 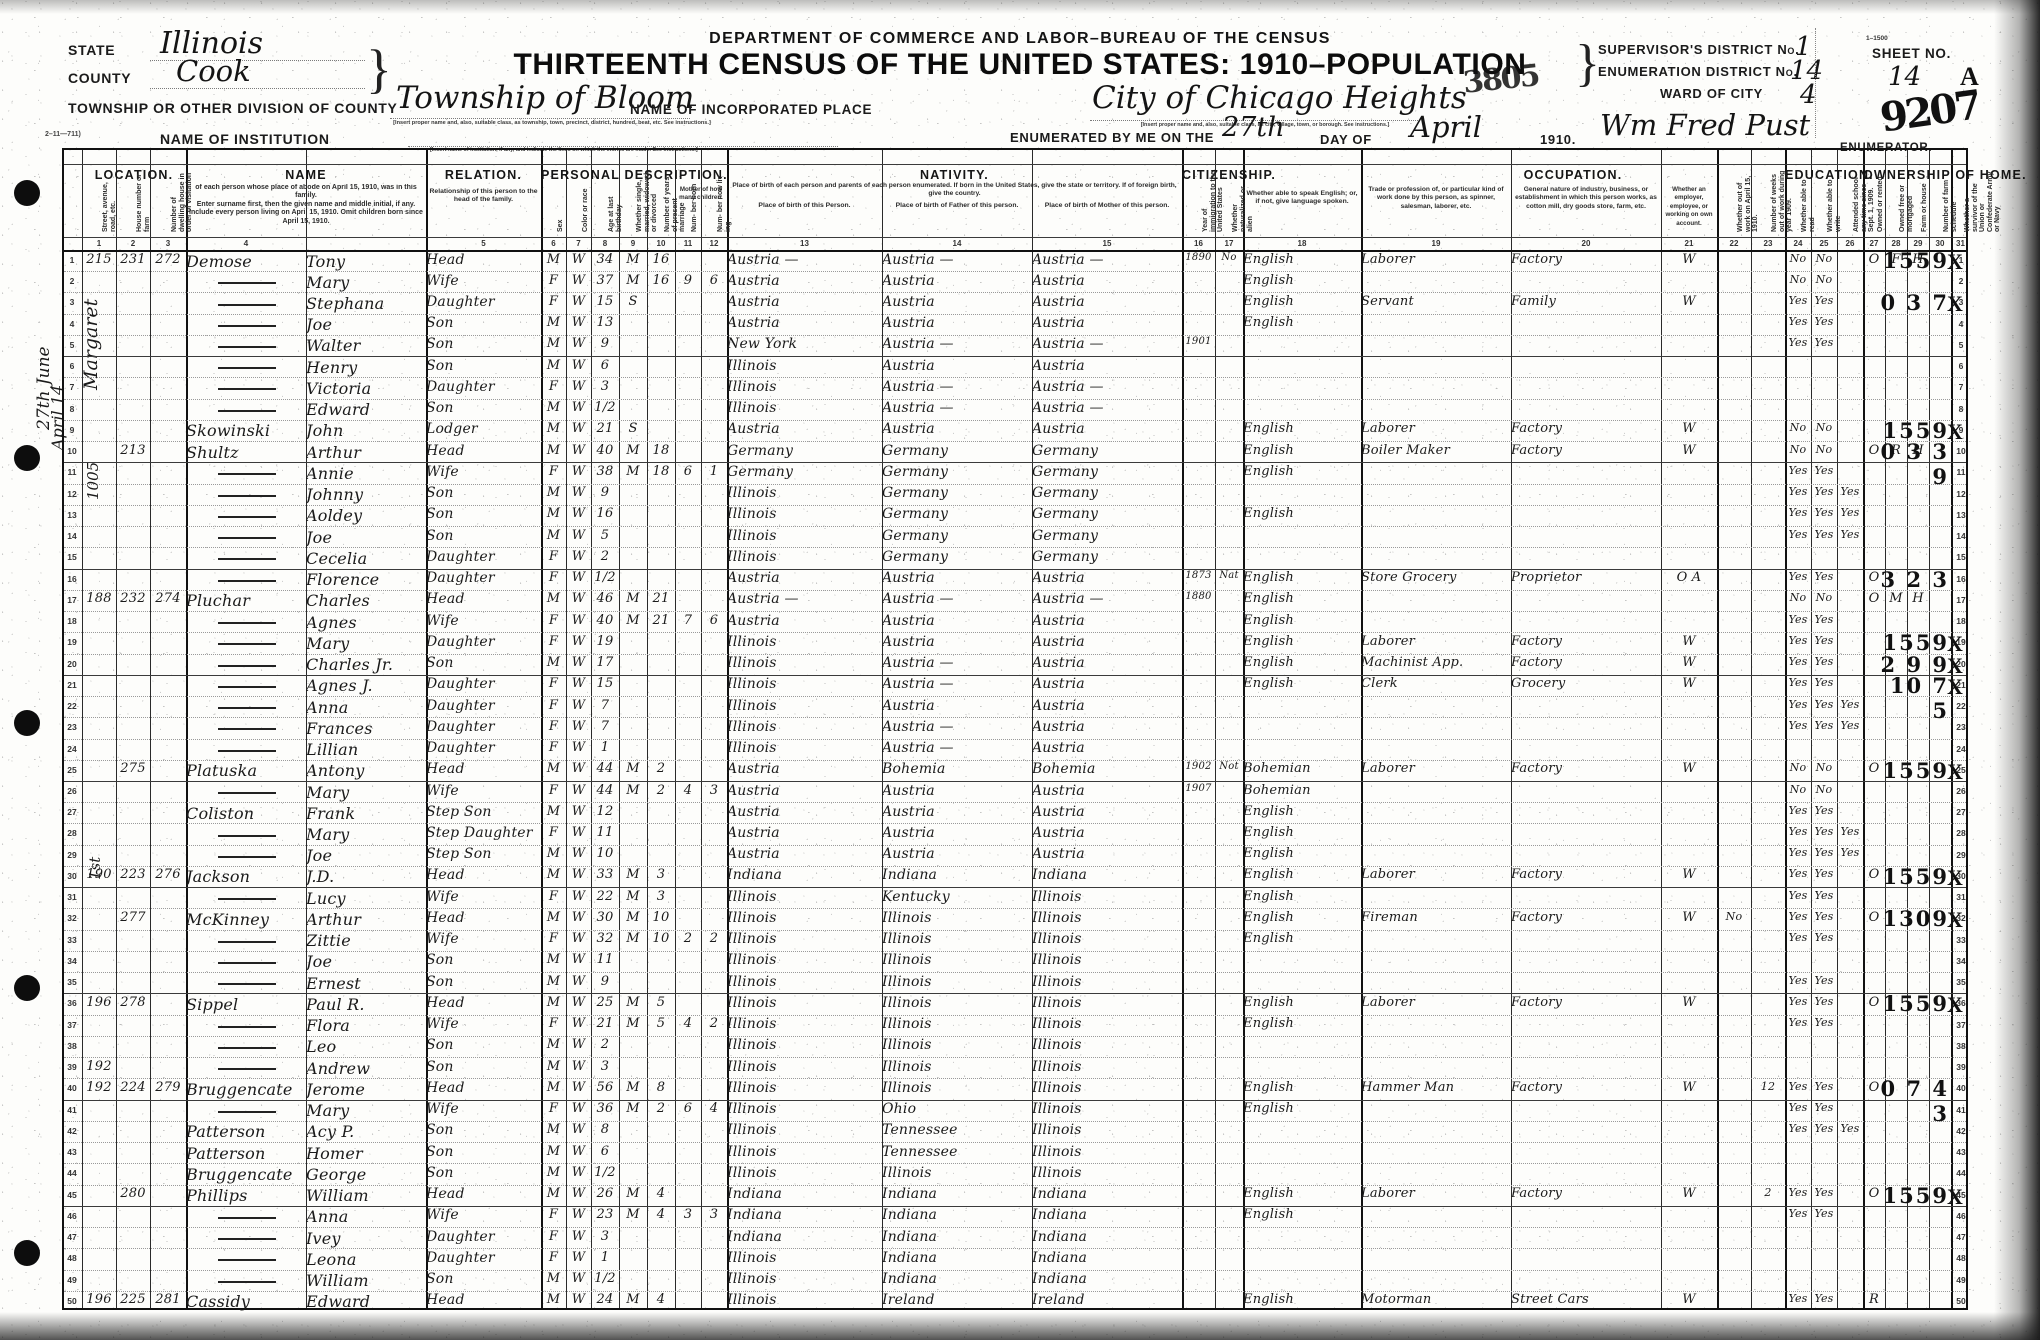 What do you see at coordinates (1961, 621) in the screenshot?
I see `row-number-right: 18` at bounding box center [1961, 621].